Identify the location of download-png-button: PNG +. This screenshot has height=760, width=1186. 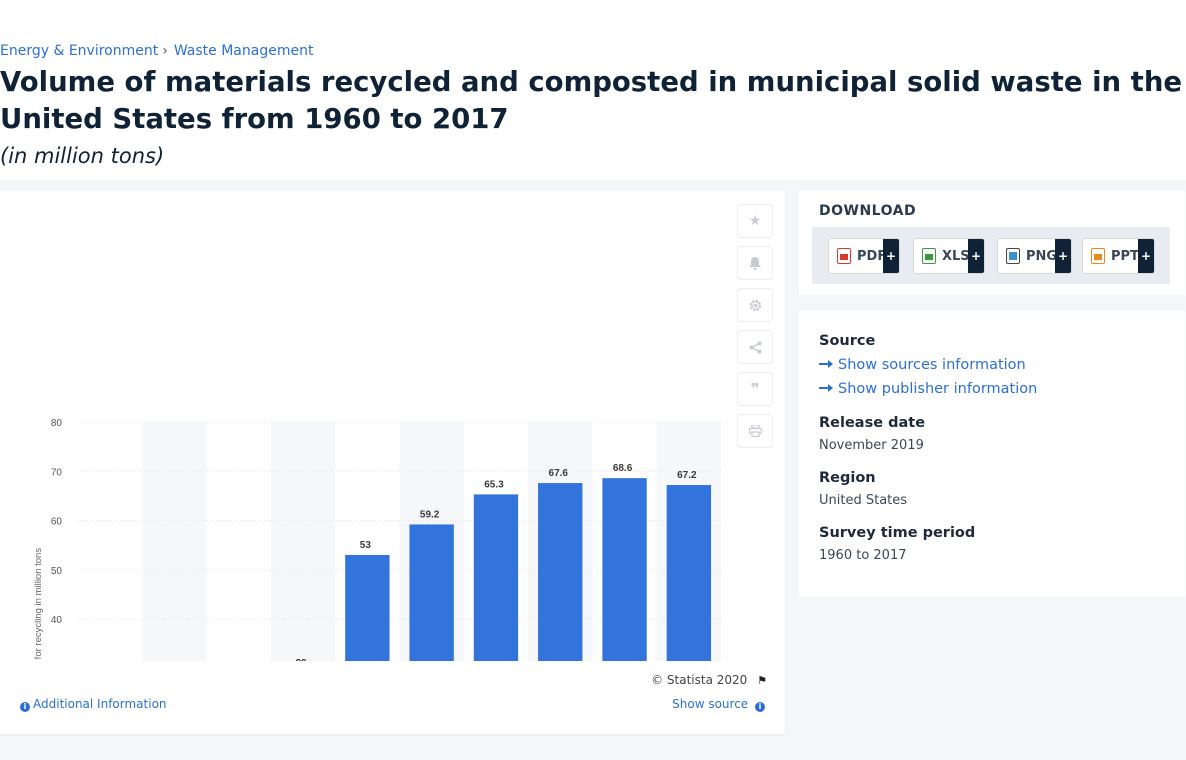
(1034, 256).